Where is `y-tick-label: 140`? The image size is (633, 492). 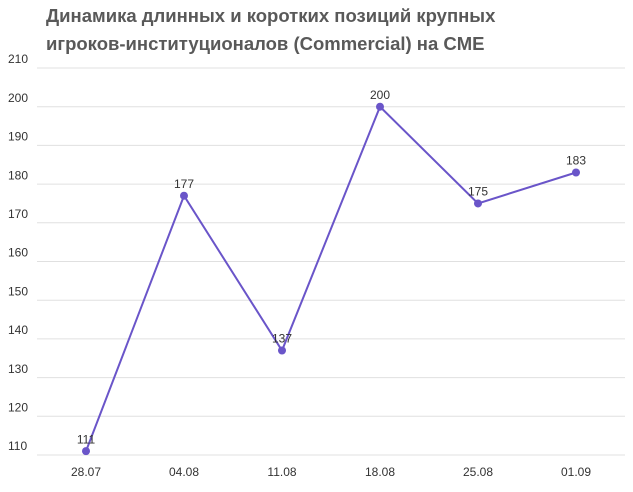 y-tick-label: 140 is located at coordinates (18, 330).